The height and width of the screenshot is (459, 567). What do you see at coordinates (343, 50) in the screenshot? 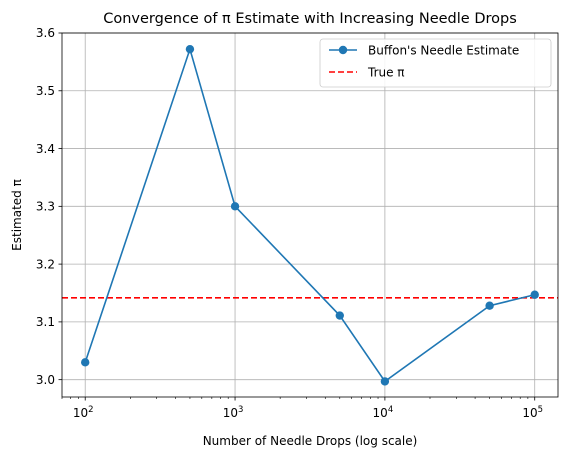
I see `legend-series-marker` at bounding box center [343, 50].